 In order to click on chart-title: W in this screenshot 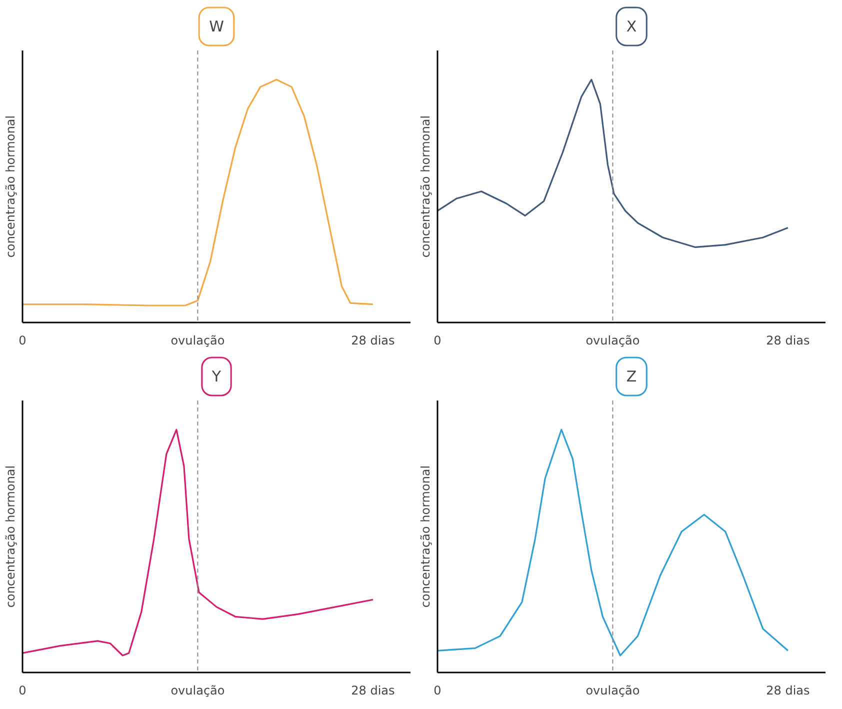, I will do `click(216, 27)`.